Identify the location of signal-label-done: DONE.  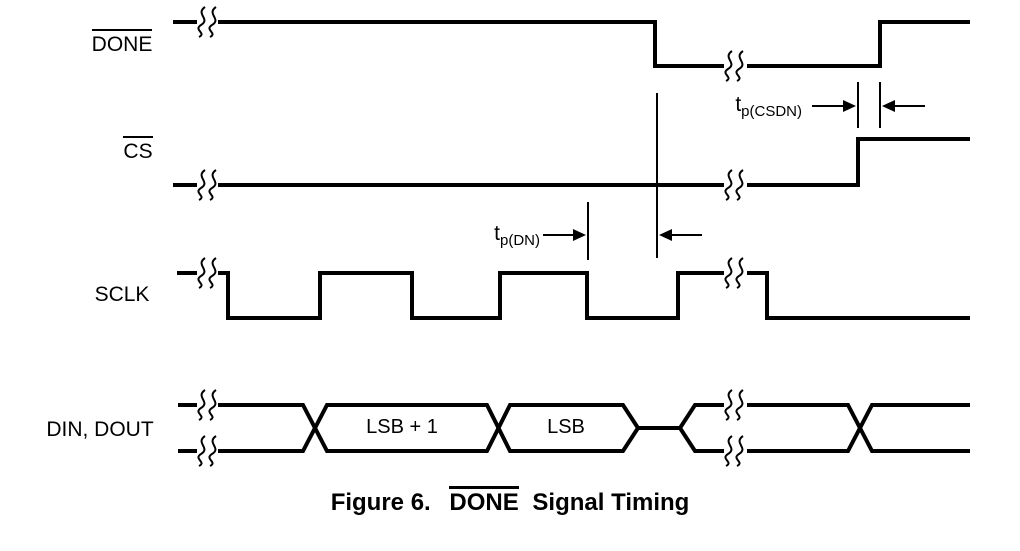
(122, 42).